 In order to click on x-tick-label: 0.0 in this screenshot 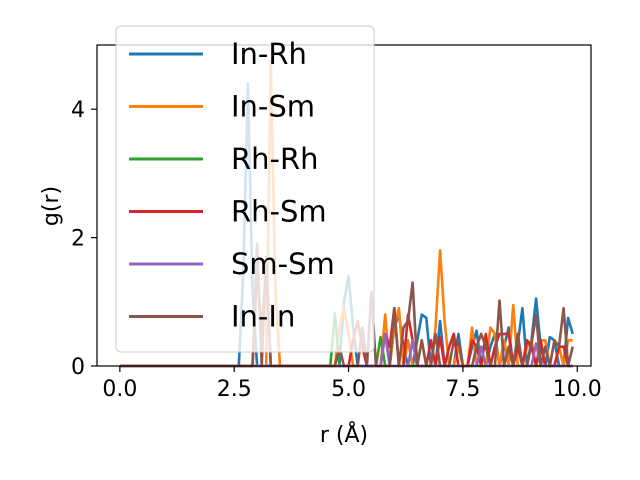, I will do `click(119, 389)`.